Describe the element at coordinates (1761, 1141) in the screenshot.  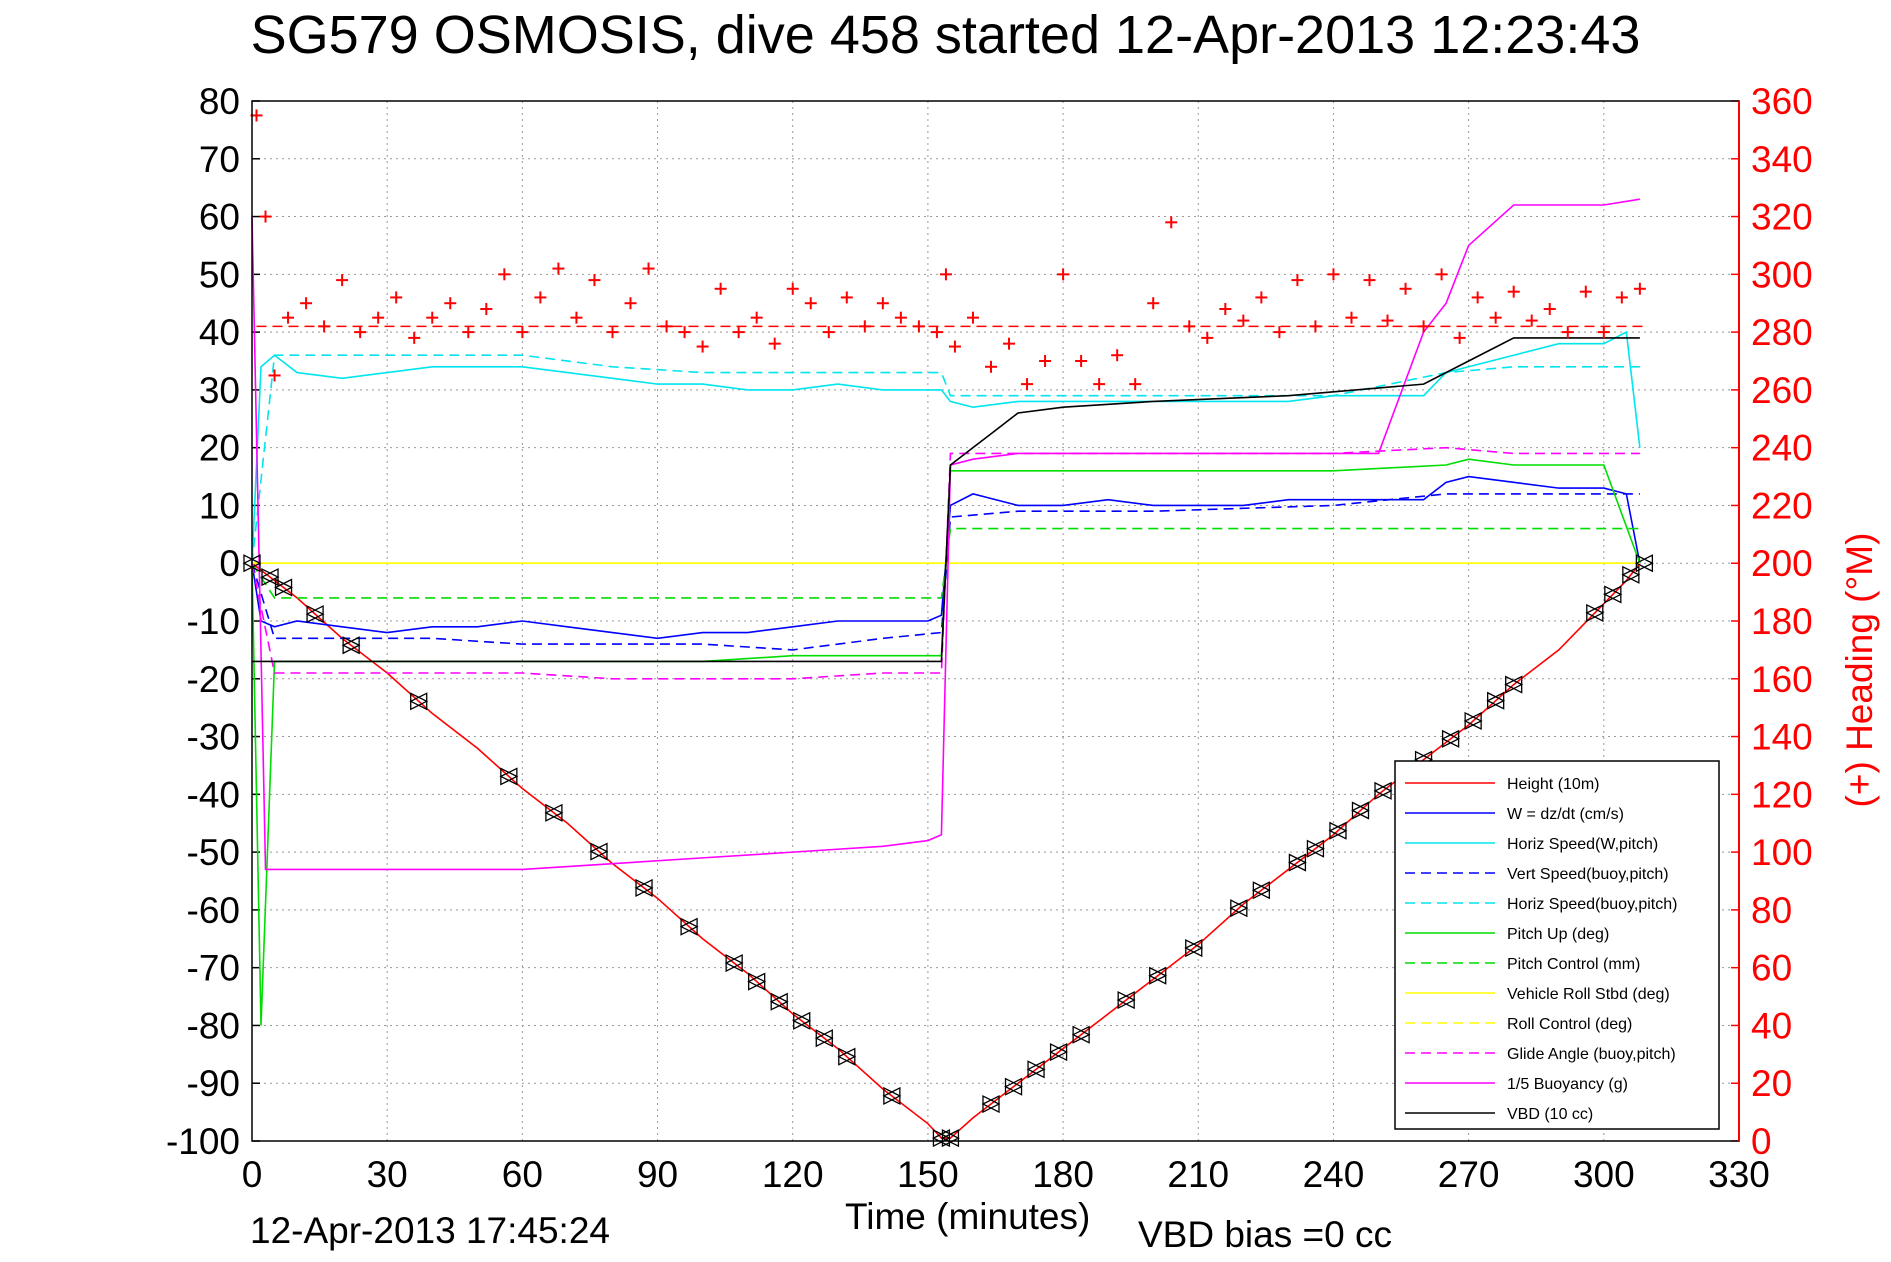
I see `y-right-tick-label: 0` at that location.